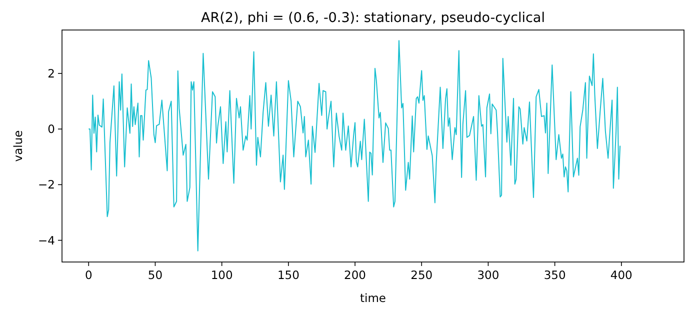 Image resolution: width=690 pixels, height=315 pixels. What do you see at coordinates (51, 129) in the screenshot?
I see `y-tick-label: 0` at bounding box center [51, 129].